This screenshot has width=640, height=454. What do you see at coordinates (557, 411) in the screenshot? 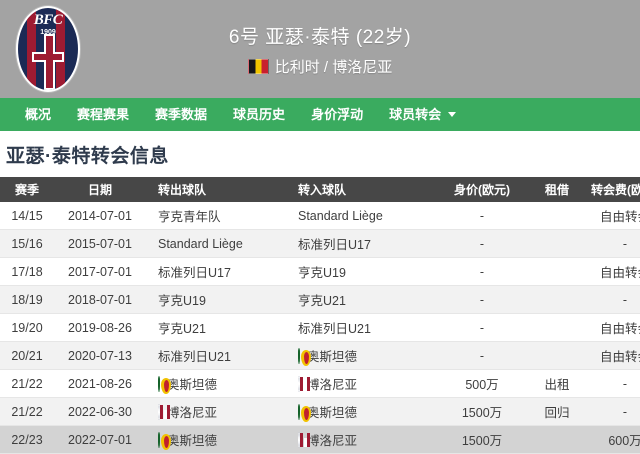
I see `cell-loan: 回归` at bounding box center [557, 411].